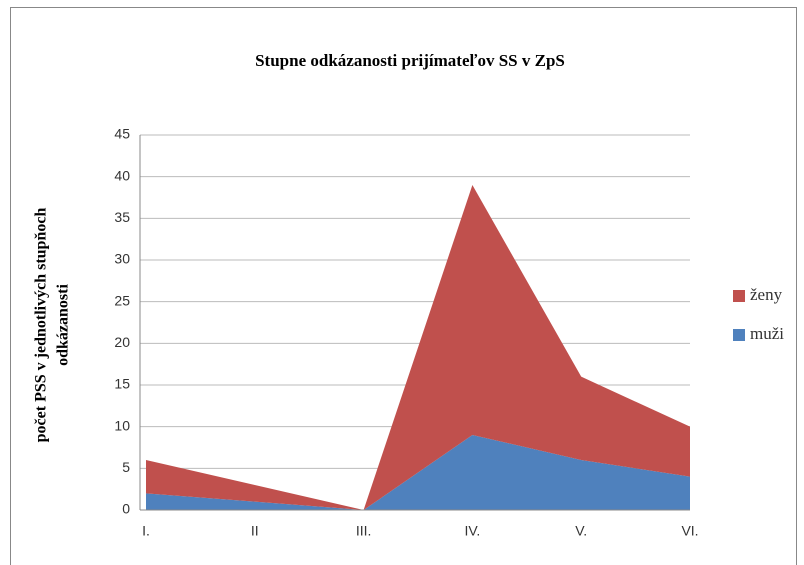 This screenshot has width=804, height=565. I want to click on chart-title: Stupne odkázanosti prijímateľov SS v ZpS, so click(410, 60).